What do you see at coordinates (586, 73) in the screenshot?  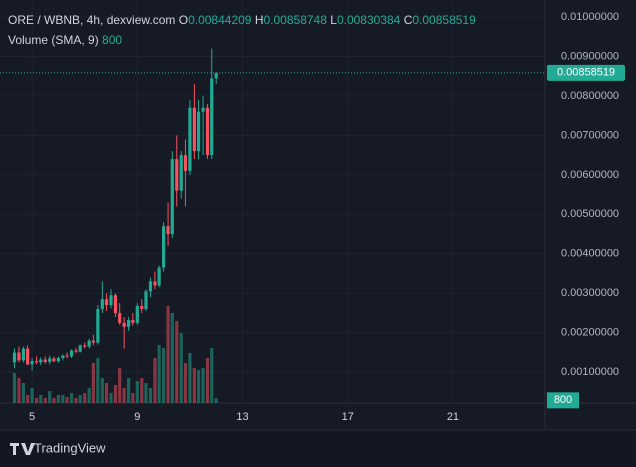 I see `last-price-label: 0.00858519` at bounding box center [586, 73].